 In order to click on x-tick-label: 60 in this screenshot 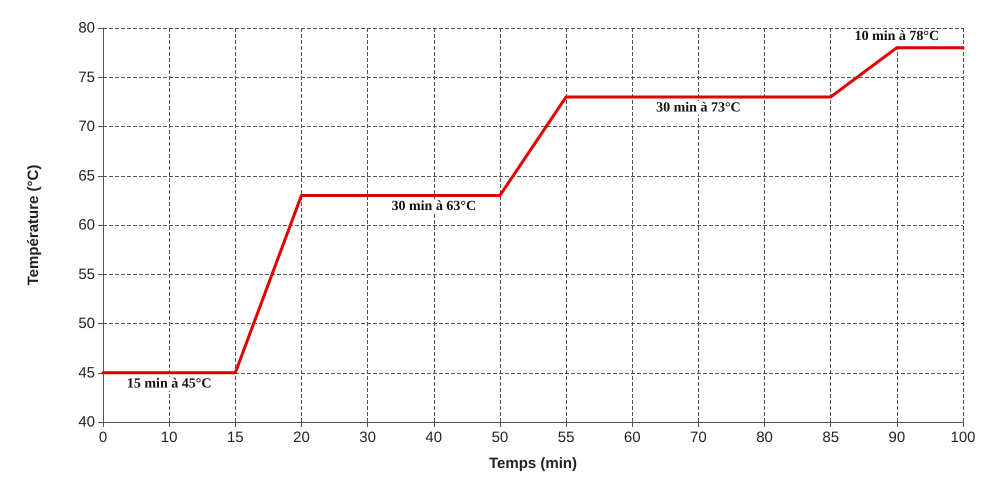, I will do `click(632, 437)`.